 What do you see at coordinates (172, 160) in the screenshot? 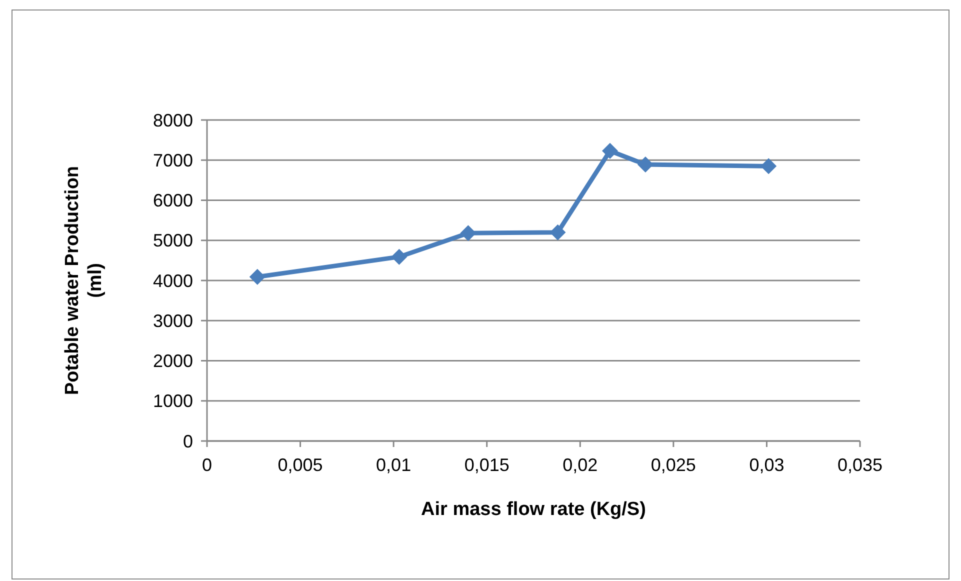
I see `y-tick-label: 7000` at bounding box center [172, 160].